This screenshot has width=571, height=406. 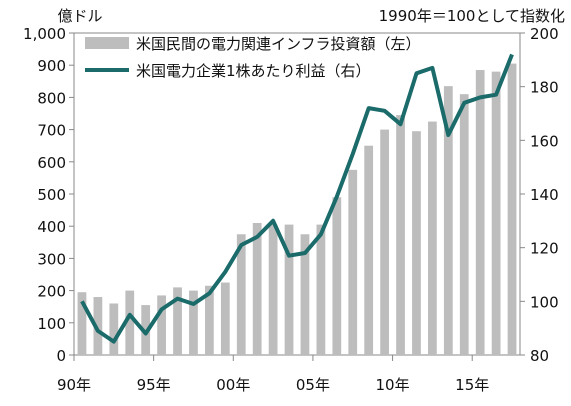 I want to click on left-tick-label: 500, so click(x=51, y=195).